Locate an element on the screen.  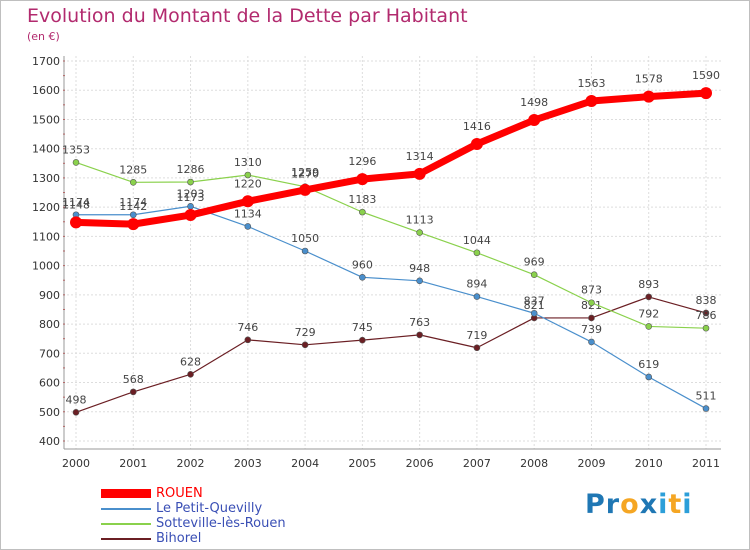
y-tick-label: 1100 is located at coordinates (46, 236).